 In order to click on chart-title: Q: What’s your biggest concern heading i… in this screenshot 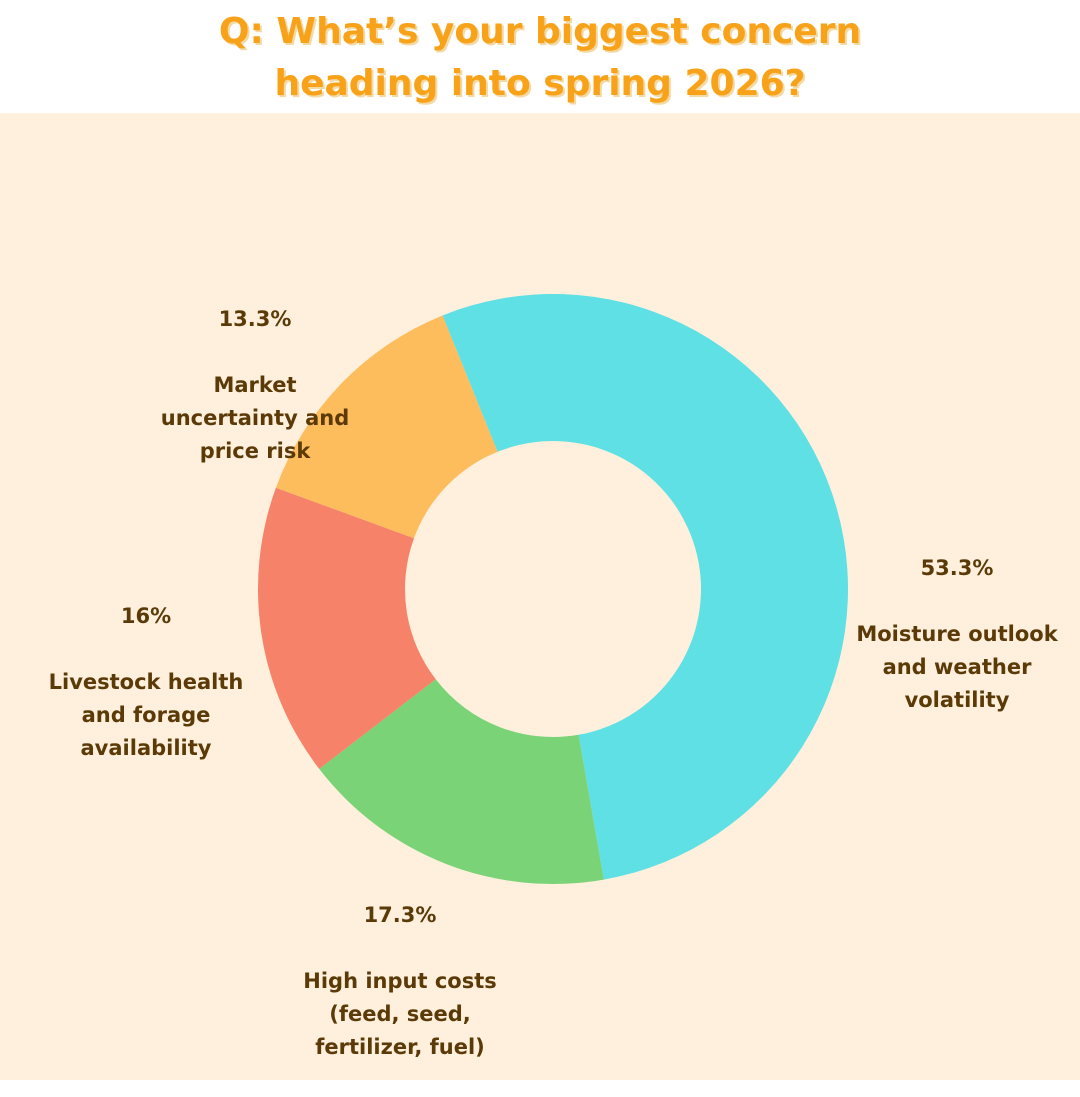, I will do `click(540, 58)`.